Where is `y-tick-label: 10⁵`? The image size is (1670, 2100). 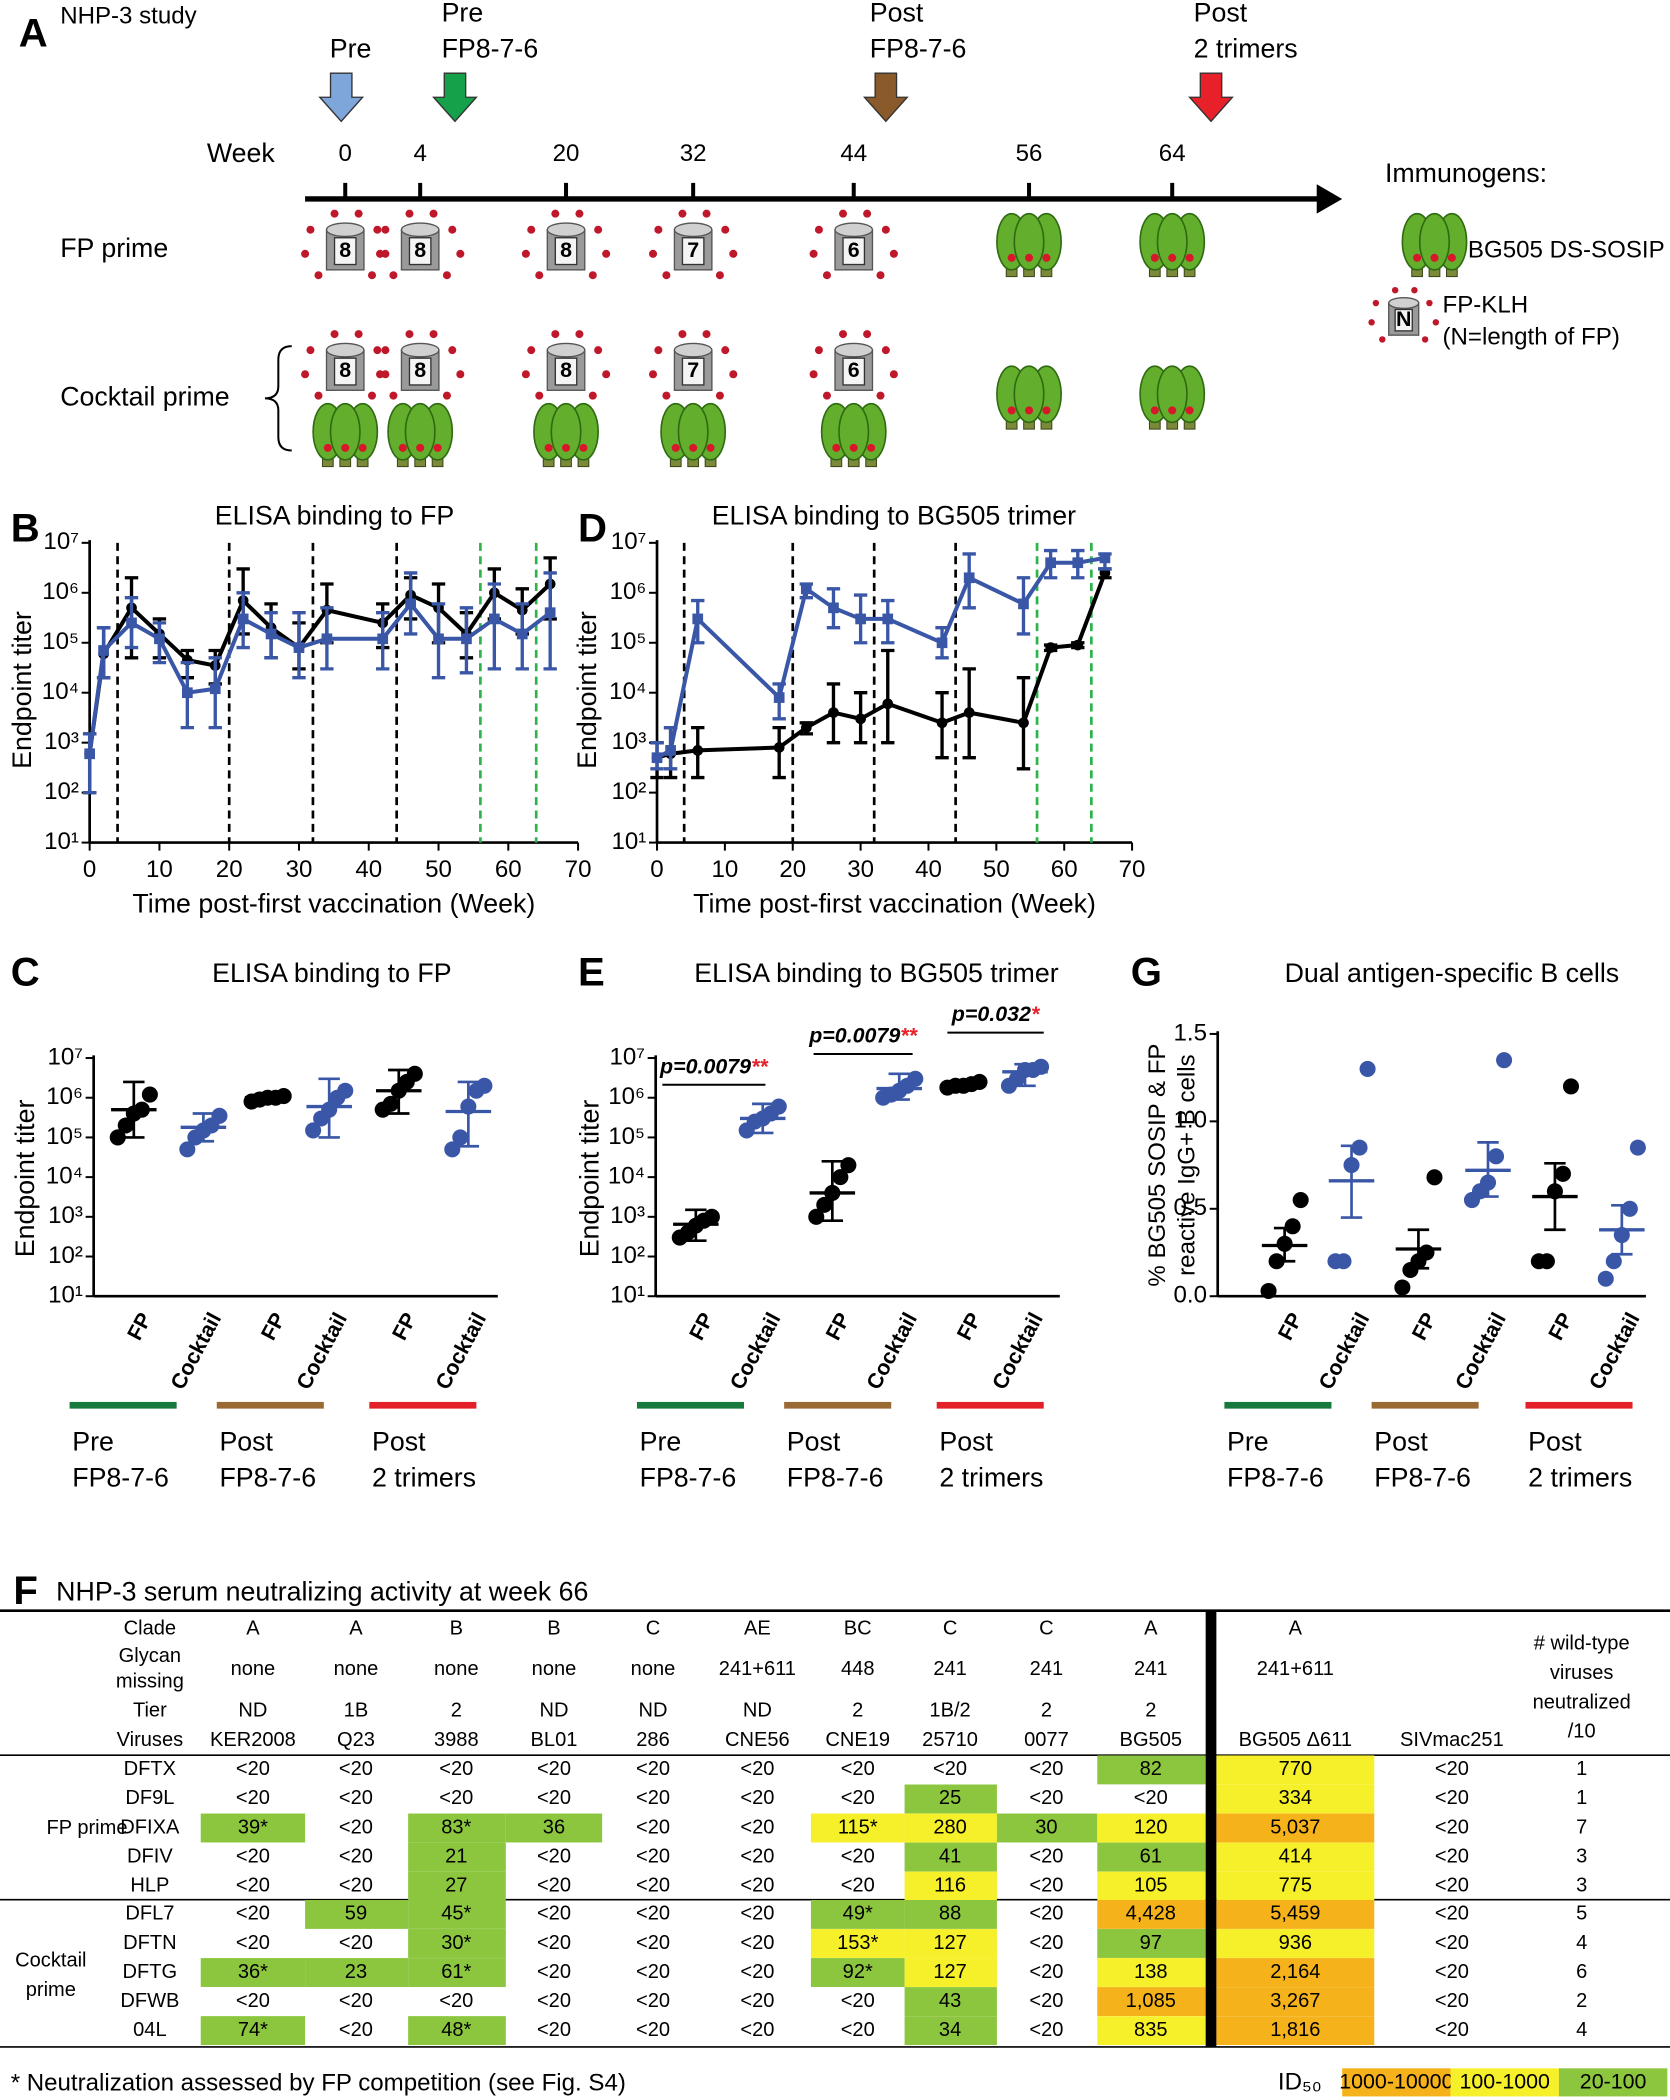 y-tick-label: 10⁵ is located at coordinates (626, 1136).